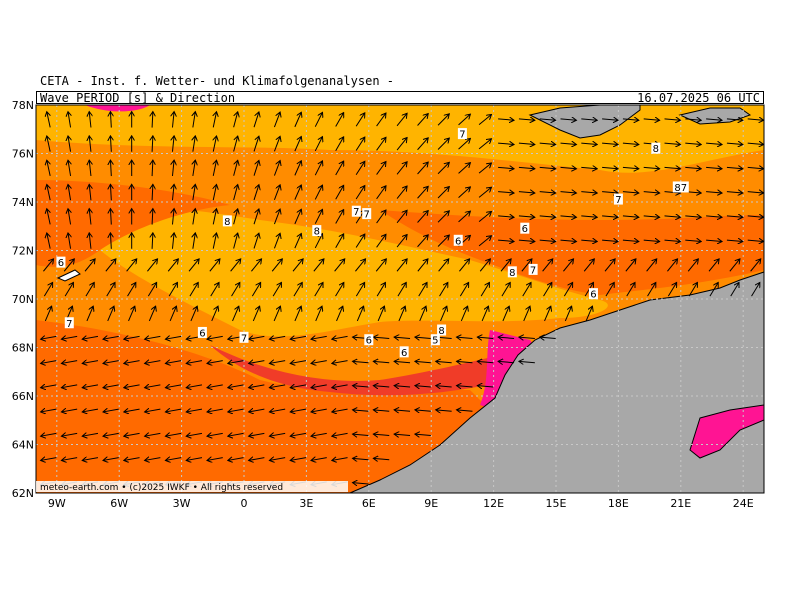 Image resolution: width=800 pixels, height=600 pixels. What do you see at coordinates (244, 338) in the screenshot?
I see `period-label: 7` at bounding box center [244, 338].